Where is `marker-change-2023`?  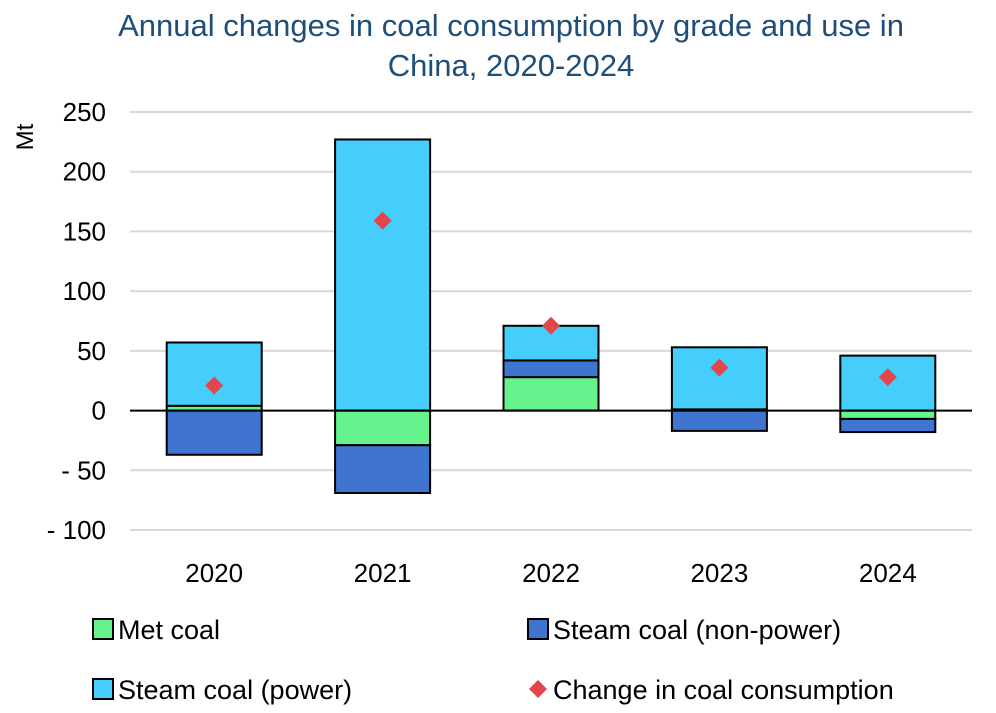 marker-change-2023 is located at coordinates (719, 367).